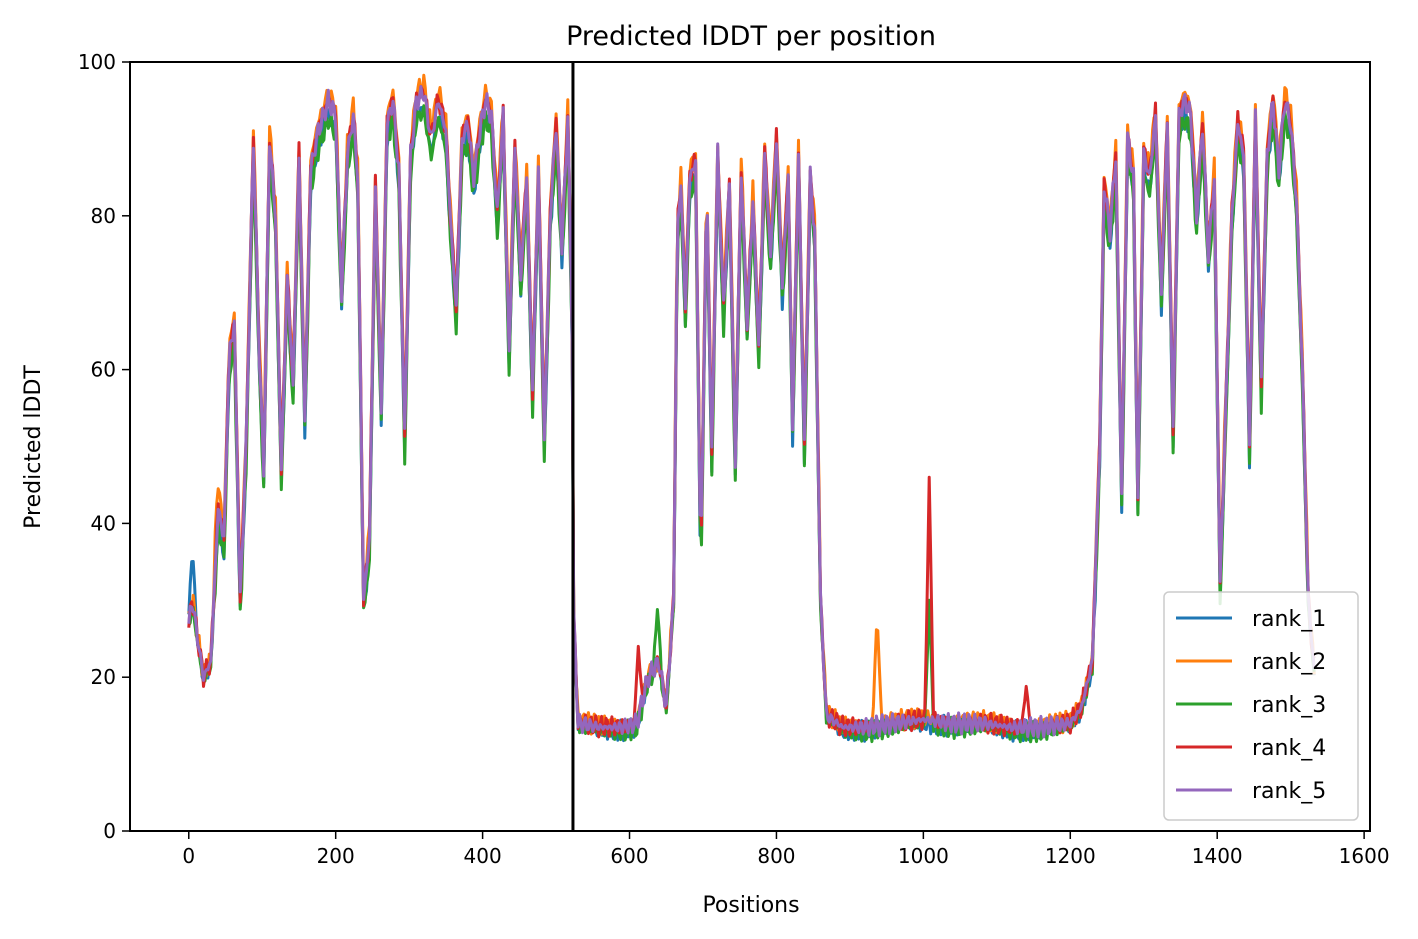 This screenshot has height=939, width=1418. Describe the element at coordinates (1289, 791) in the screenshot. I see `legend-label-rank_5: rank_5` at that location.